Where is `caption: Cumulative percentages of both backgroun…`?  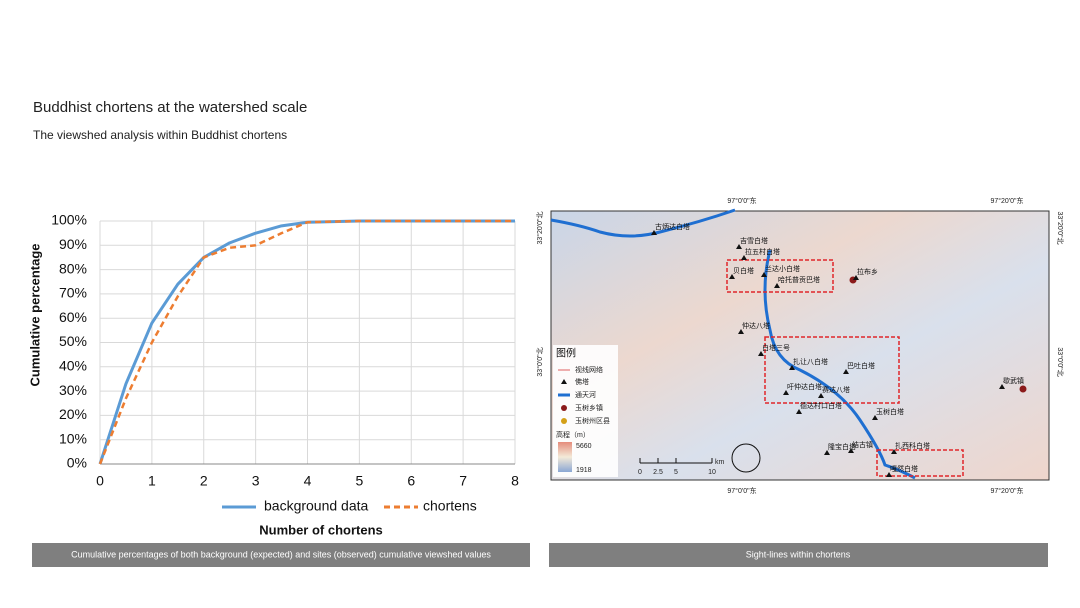
caption: Cumulative percentages of both backgroun… is located at coordinates (281, 554).